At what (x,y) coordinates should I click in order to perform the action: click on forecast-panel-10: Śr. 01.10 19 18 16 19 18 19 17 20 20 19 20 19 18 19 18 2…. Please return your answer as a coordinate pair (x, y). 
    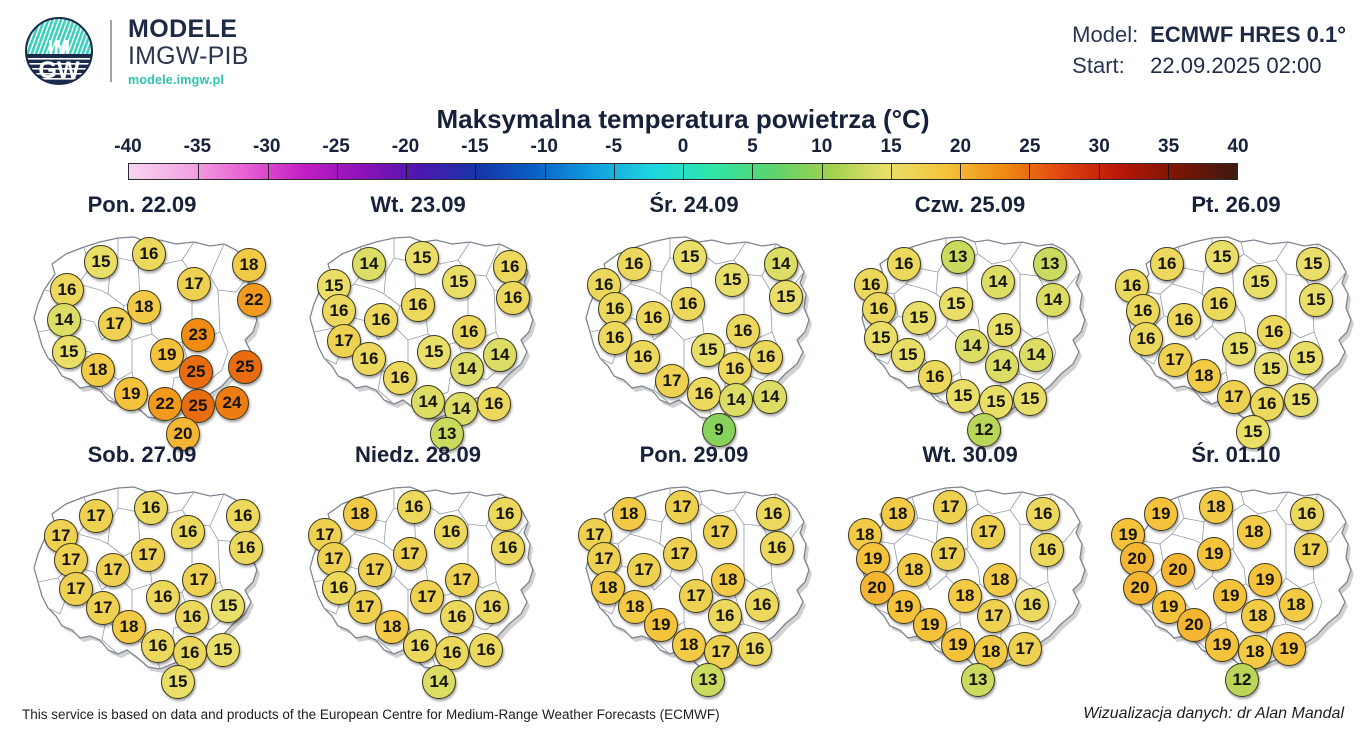
    Looking at the image, I should click on (1233, 569).